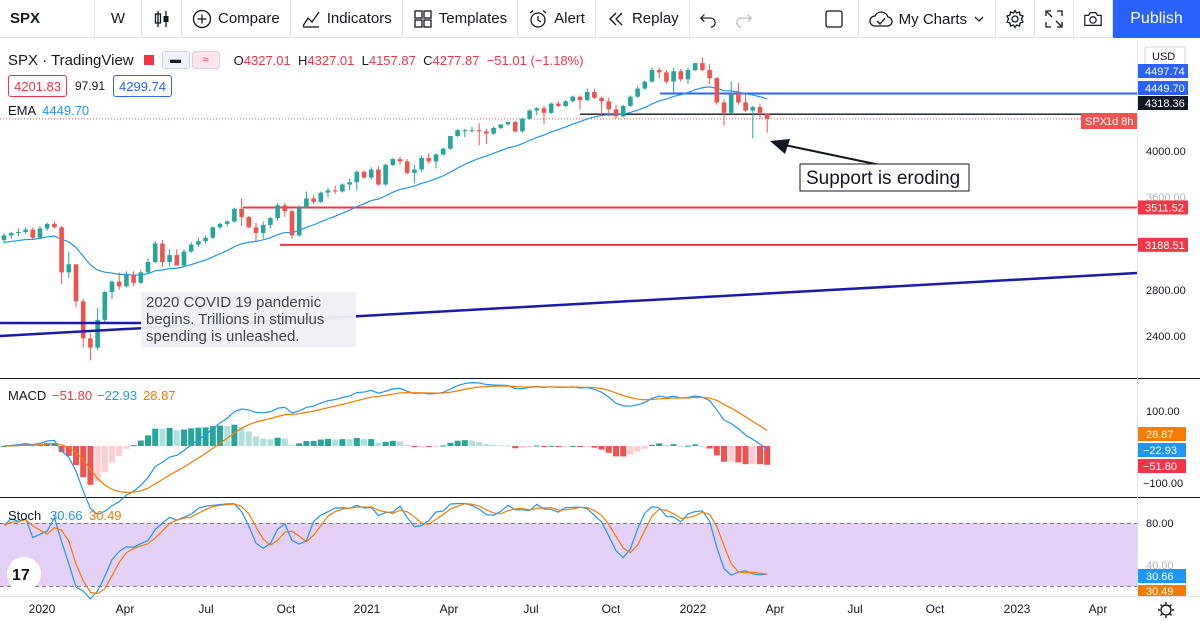  I want to click on indicators-button: Indicators, so click(347, 19).